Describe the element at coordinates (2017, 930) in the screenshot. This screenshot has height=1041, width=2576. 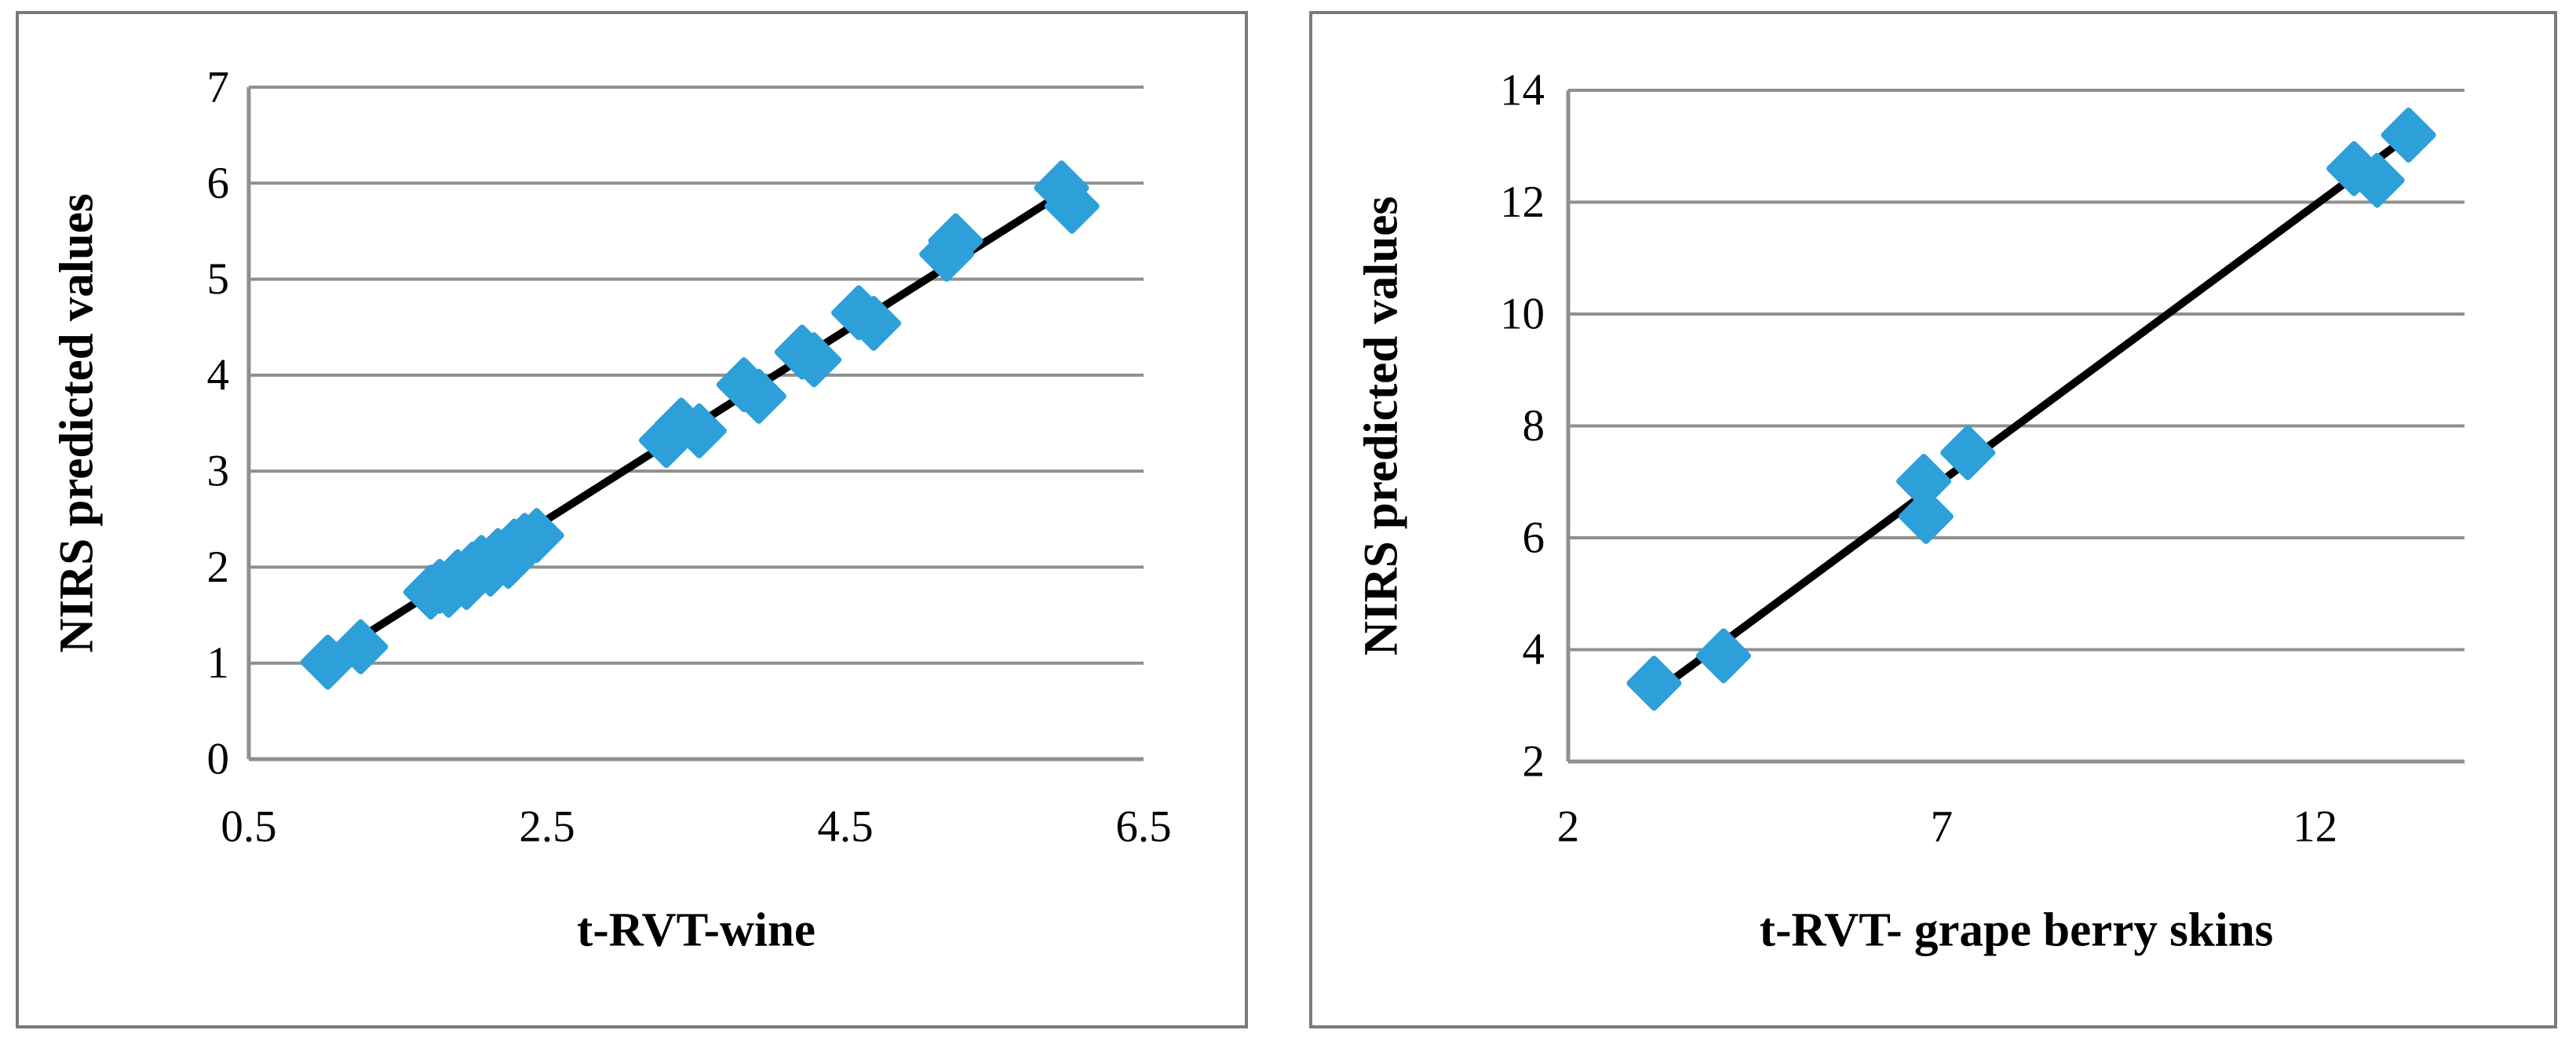
I see `x-axis-title: t-RVT- grape berry skins` at that location.